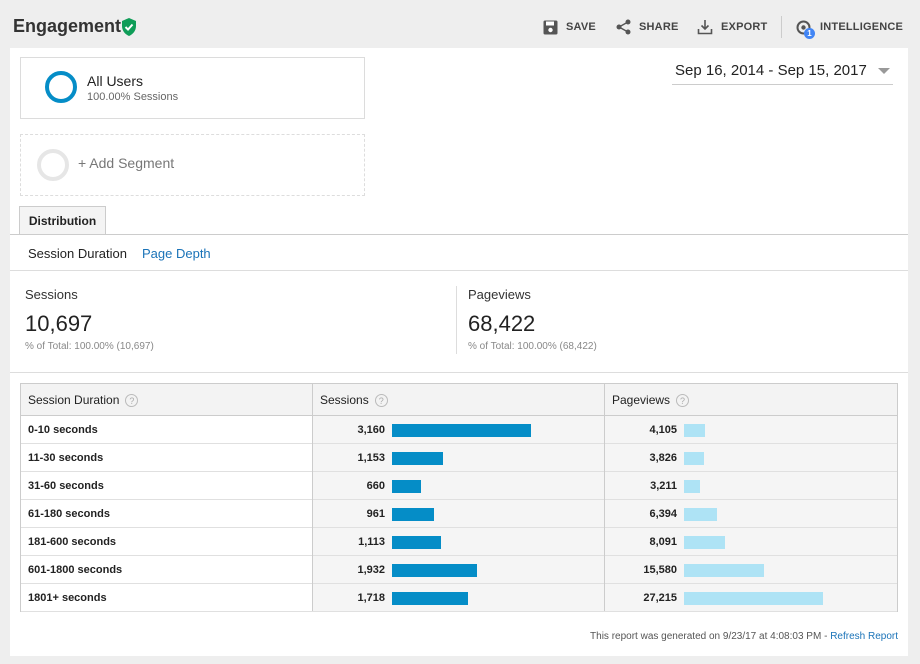  What do you see at coordinates (69, 514) in the screenshot?
I see `row-label: 61-180 seconds` at bounding box center [69, 514].